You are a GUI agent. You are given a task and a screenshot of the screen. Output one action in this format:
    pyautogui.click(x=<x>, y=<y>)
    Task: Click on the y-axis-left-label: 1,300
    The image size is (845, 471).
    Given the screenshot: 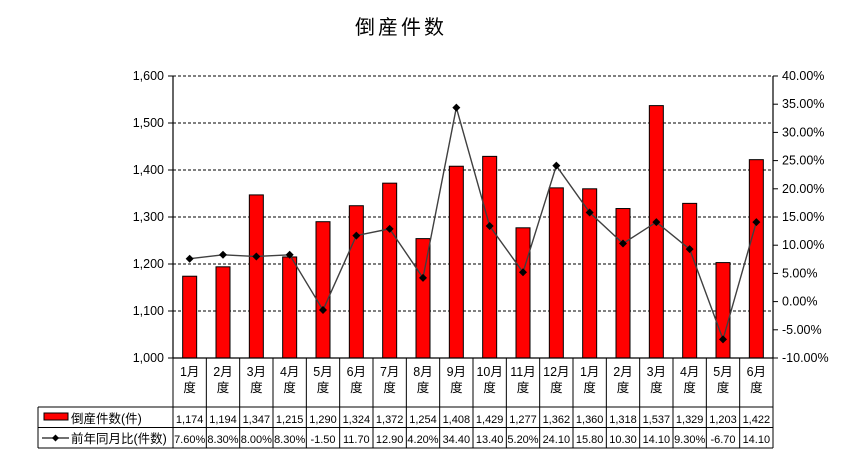 What is the action you would take?
    pyautogui.click(x=148, y=217)
    